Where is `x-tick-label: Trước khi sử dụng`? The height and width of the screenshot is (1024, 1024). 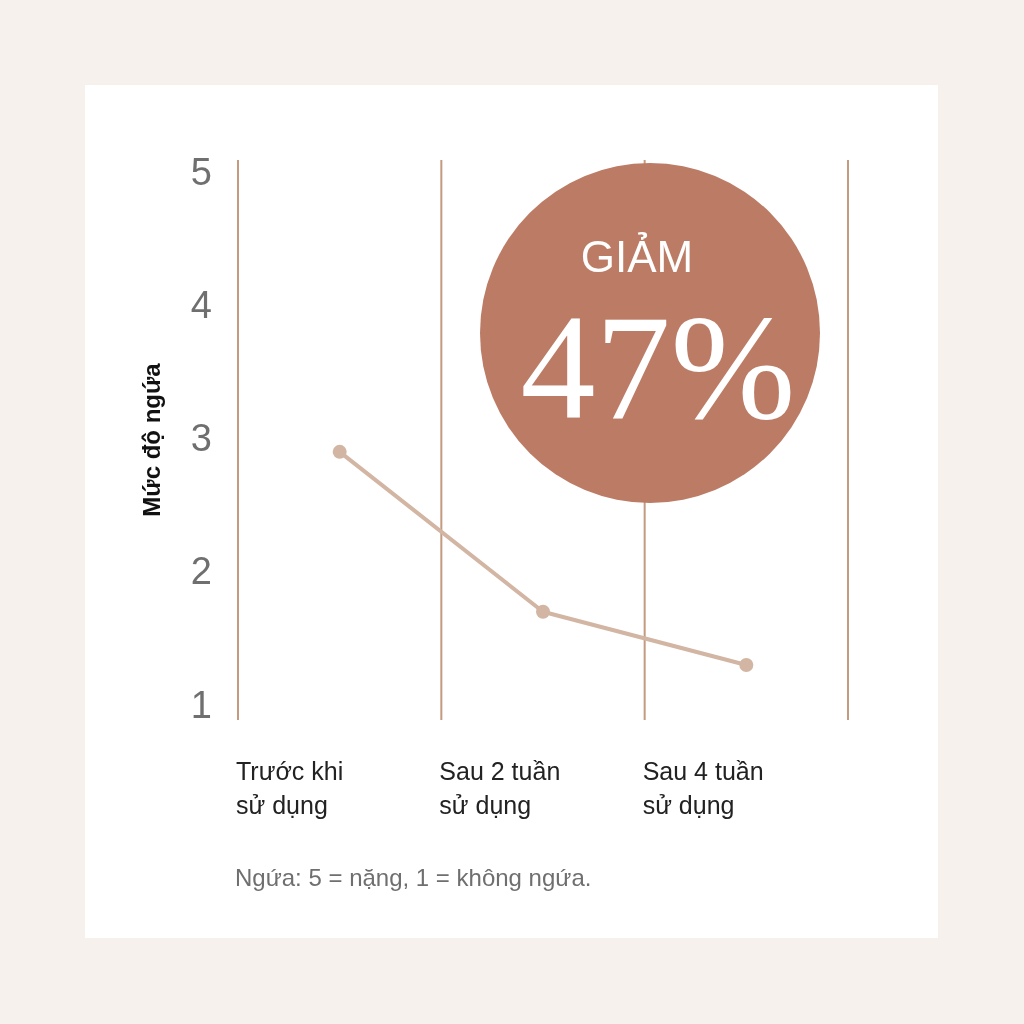
x-tick-label: Trước khi sử dụng is located at coordinates (290, 788).